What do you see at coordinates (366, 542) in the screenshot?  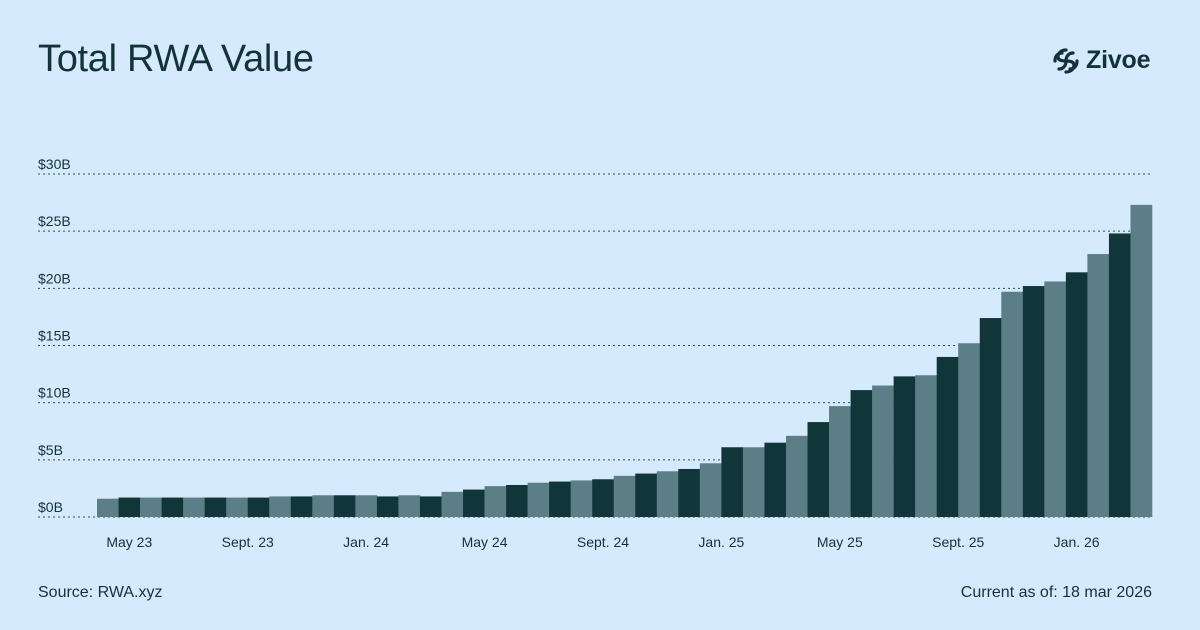 I see `x-tick-label: Jan. 24` at bounding box center [366, 542].